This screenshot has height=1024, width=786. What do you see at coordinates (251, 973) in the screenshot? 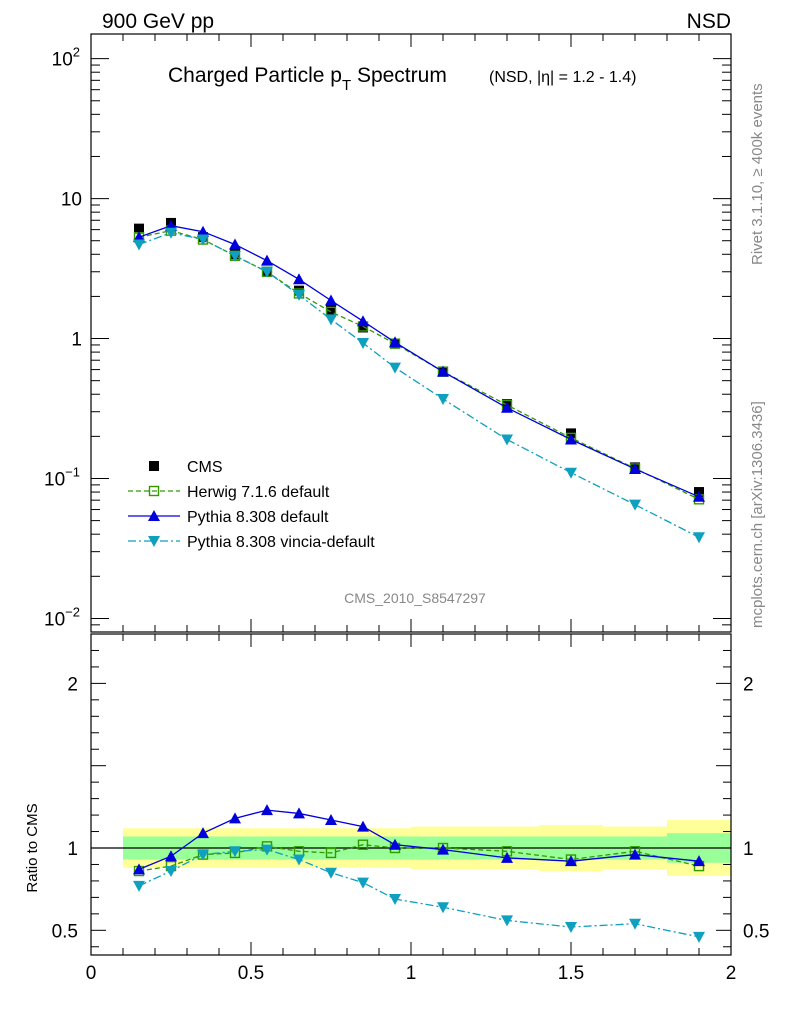
I see `x-tick-label: 0.5` at bounding box center [251, 973].